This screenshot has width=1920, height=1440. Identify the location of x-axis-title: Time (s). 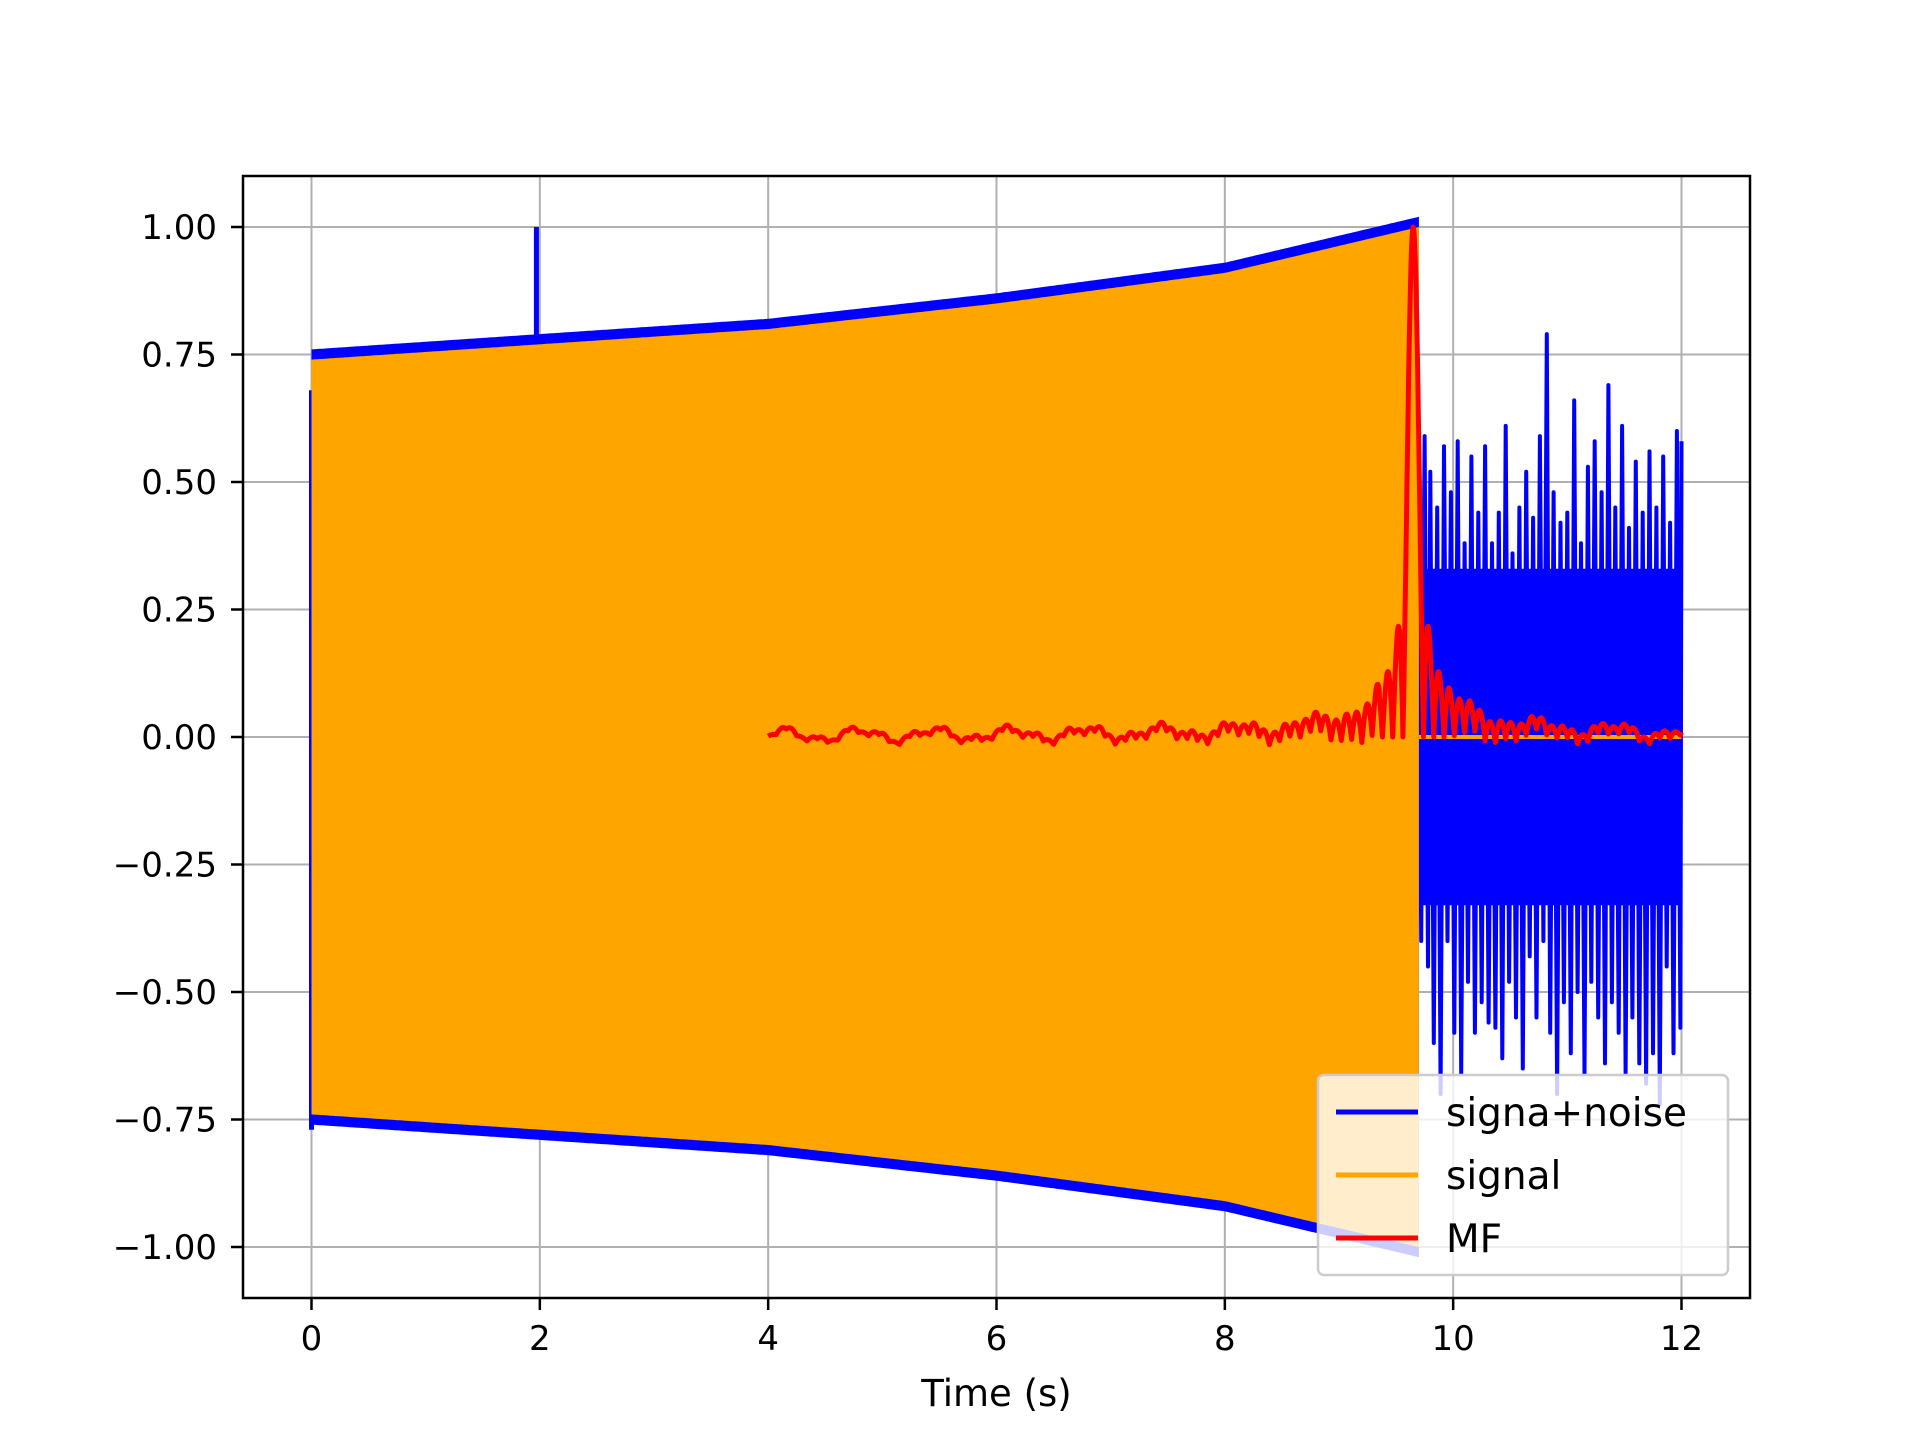
(995, 1393).